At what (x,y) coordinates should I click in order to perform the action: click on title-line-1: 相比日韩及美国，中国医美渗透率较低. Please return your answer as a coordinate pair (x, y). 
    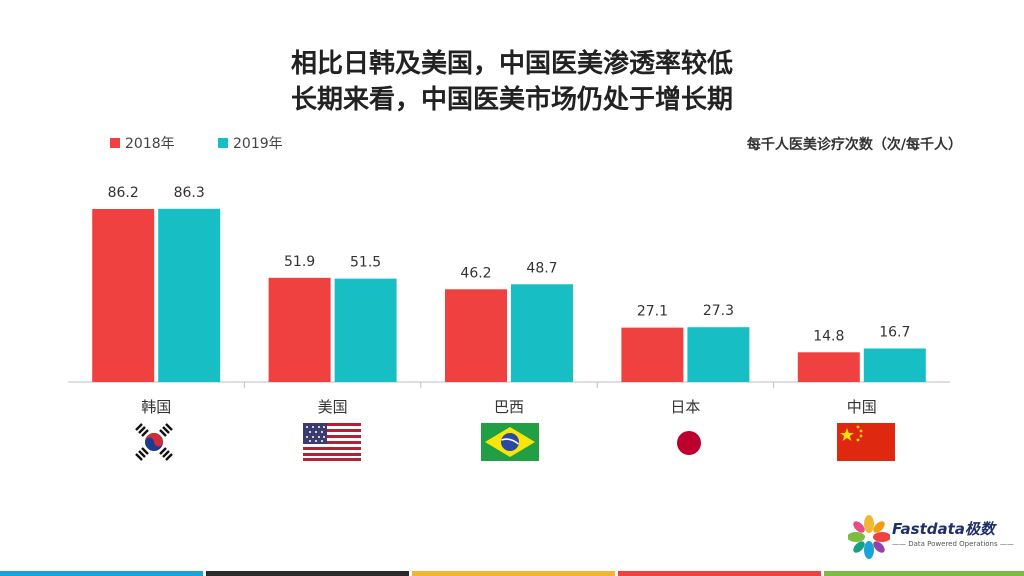
    Looking at the image, I should click on (511, 64).